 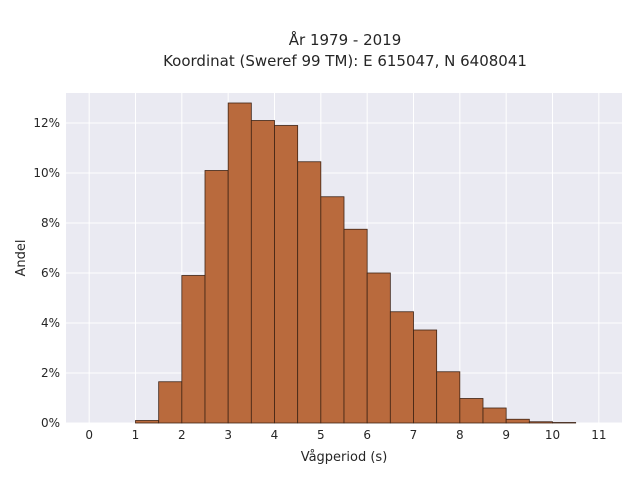 I want to click on y-tick-label: 12%, so click(x=46, y=123).